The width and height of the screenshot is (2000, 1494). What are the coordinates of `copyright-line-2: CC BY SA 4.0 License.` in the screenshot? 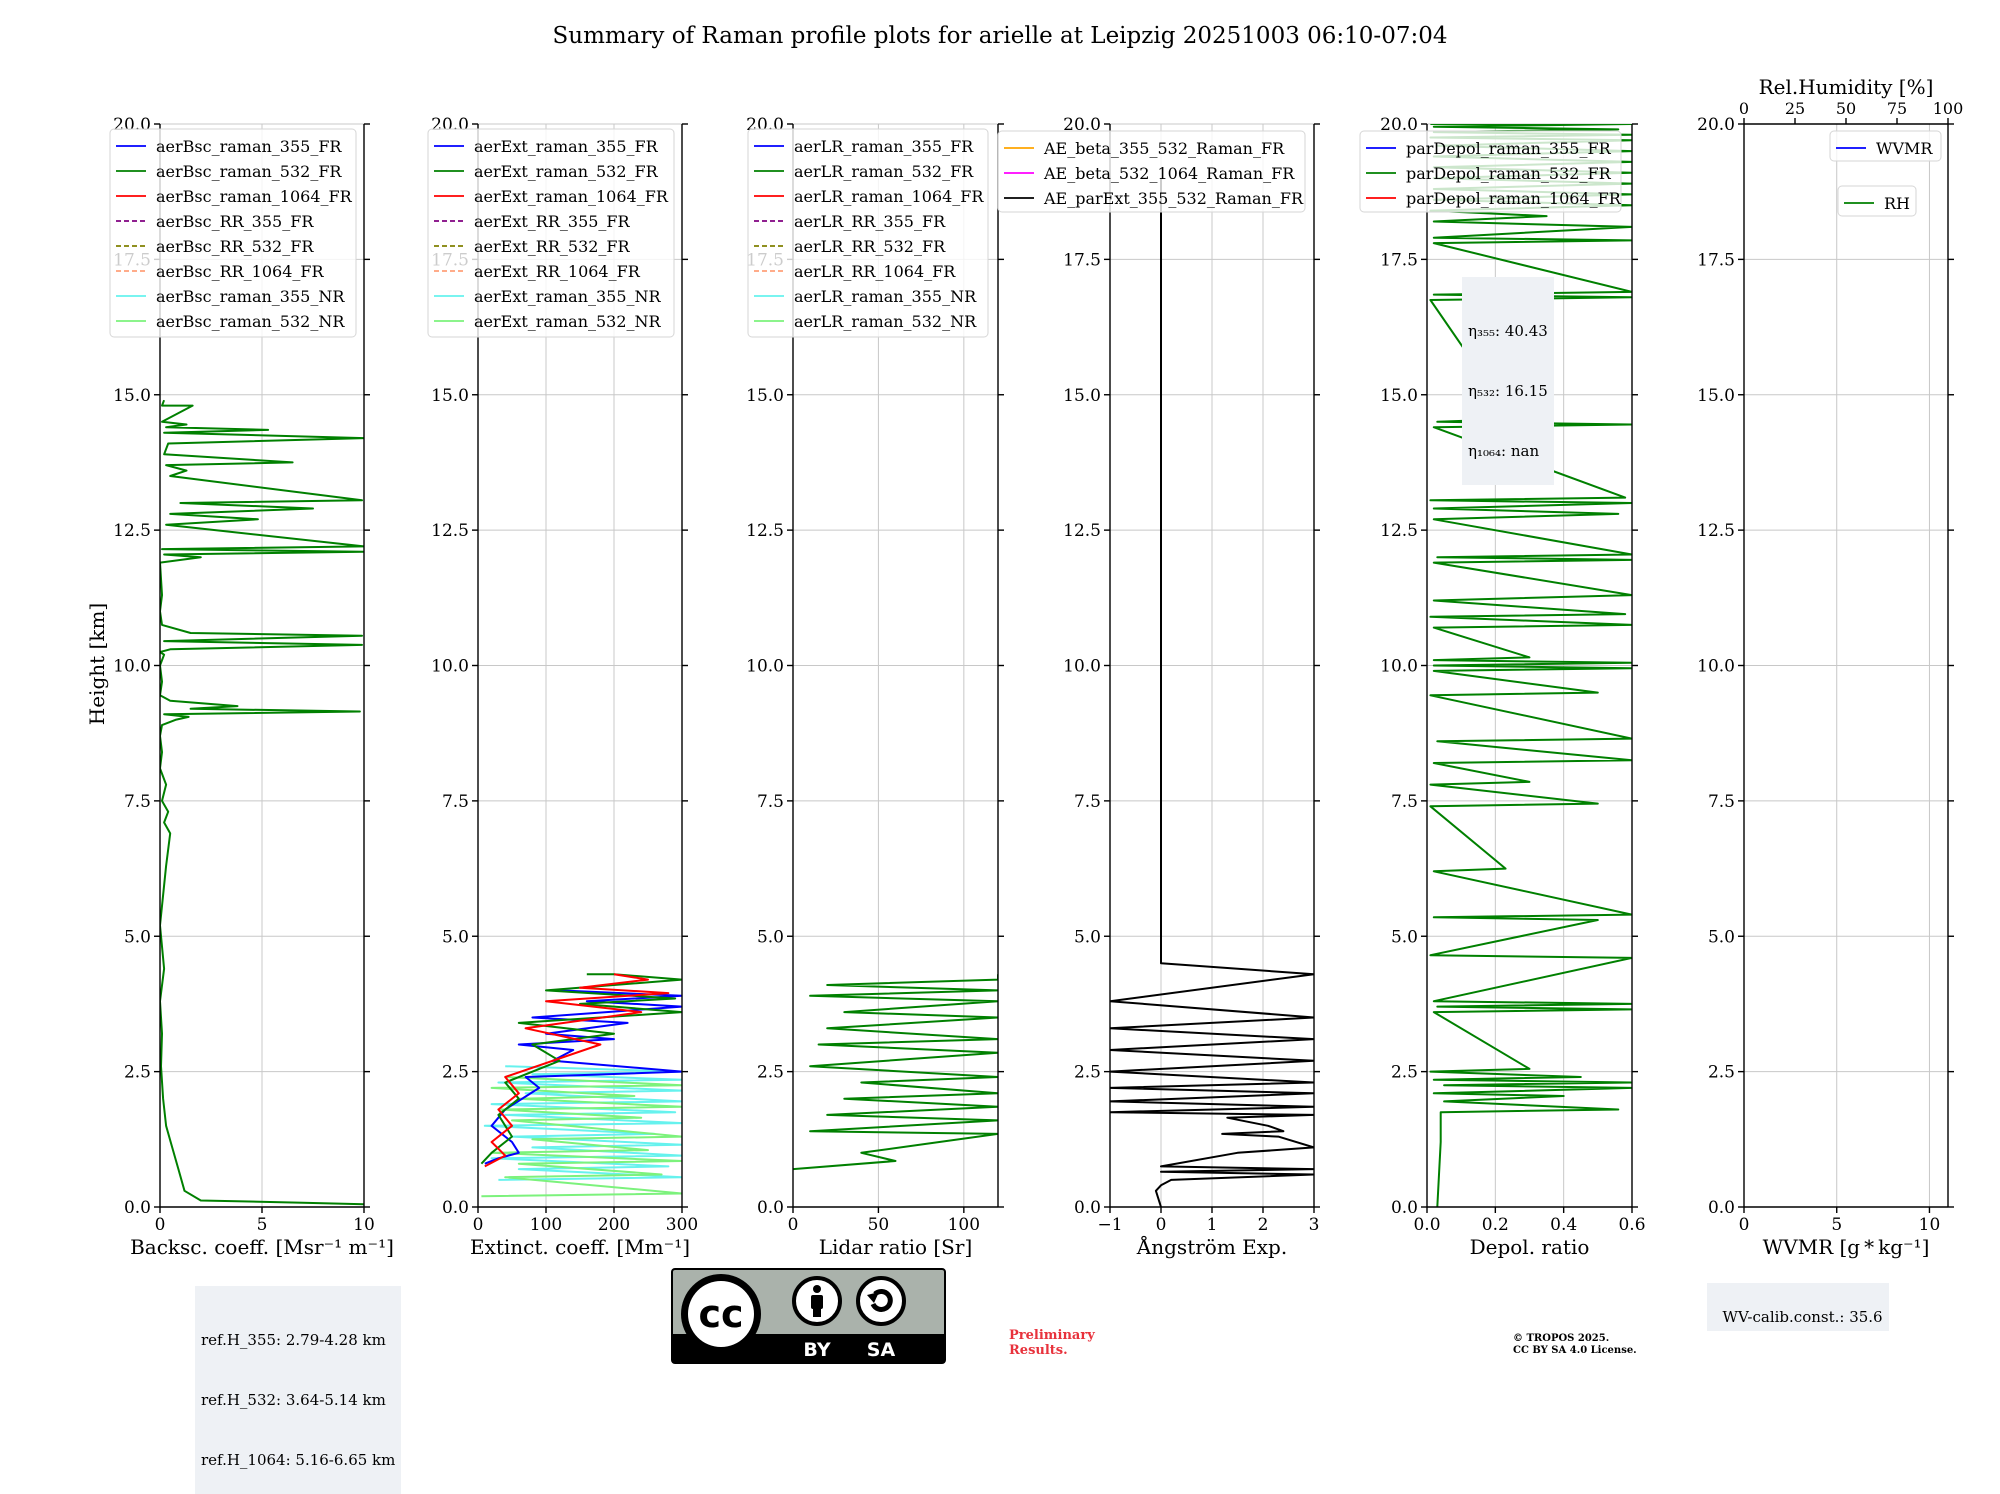 It's located at (1575, 1350).